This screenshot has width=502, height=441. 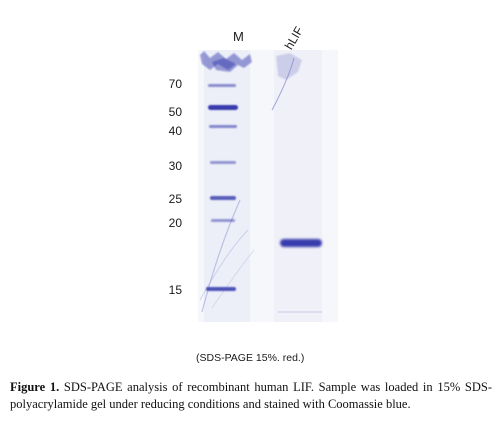 What do you see at coordinates (289, 66) in the screenshot?
I see `well-smear-sample` at bounding box center [289, 66].